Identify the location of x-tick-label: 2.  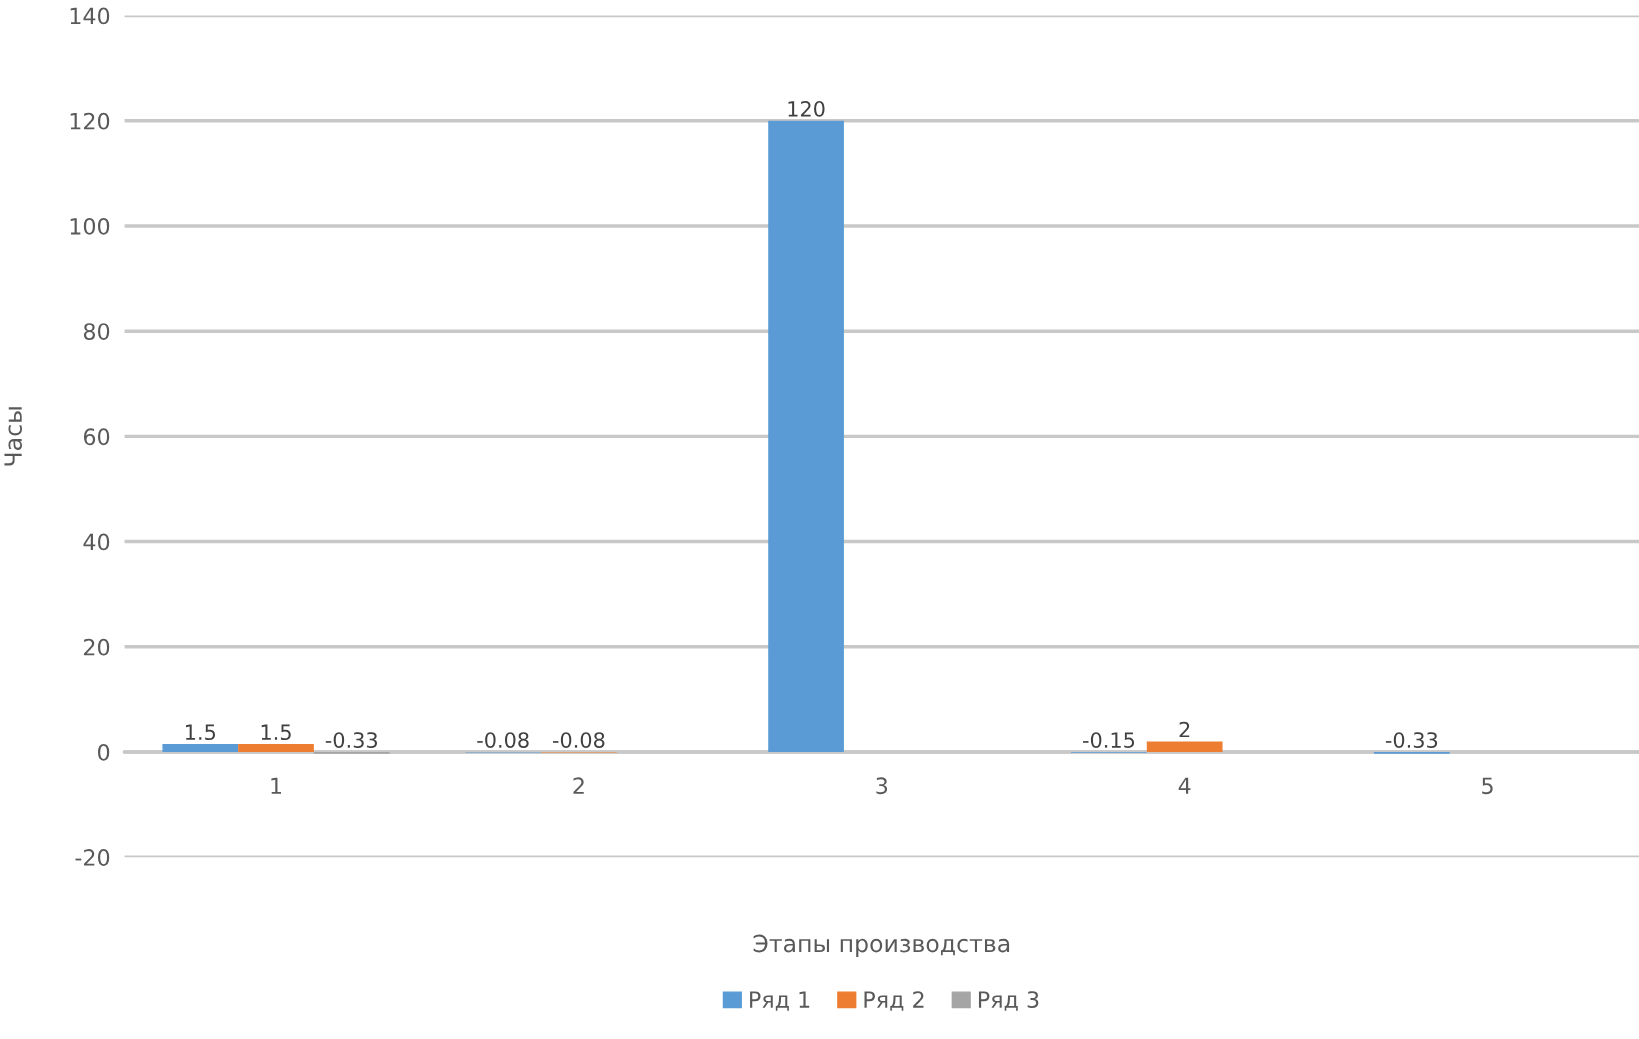
(578, 785).